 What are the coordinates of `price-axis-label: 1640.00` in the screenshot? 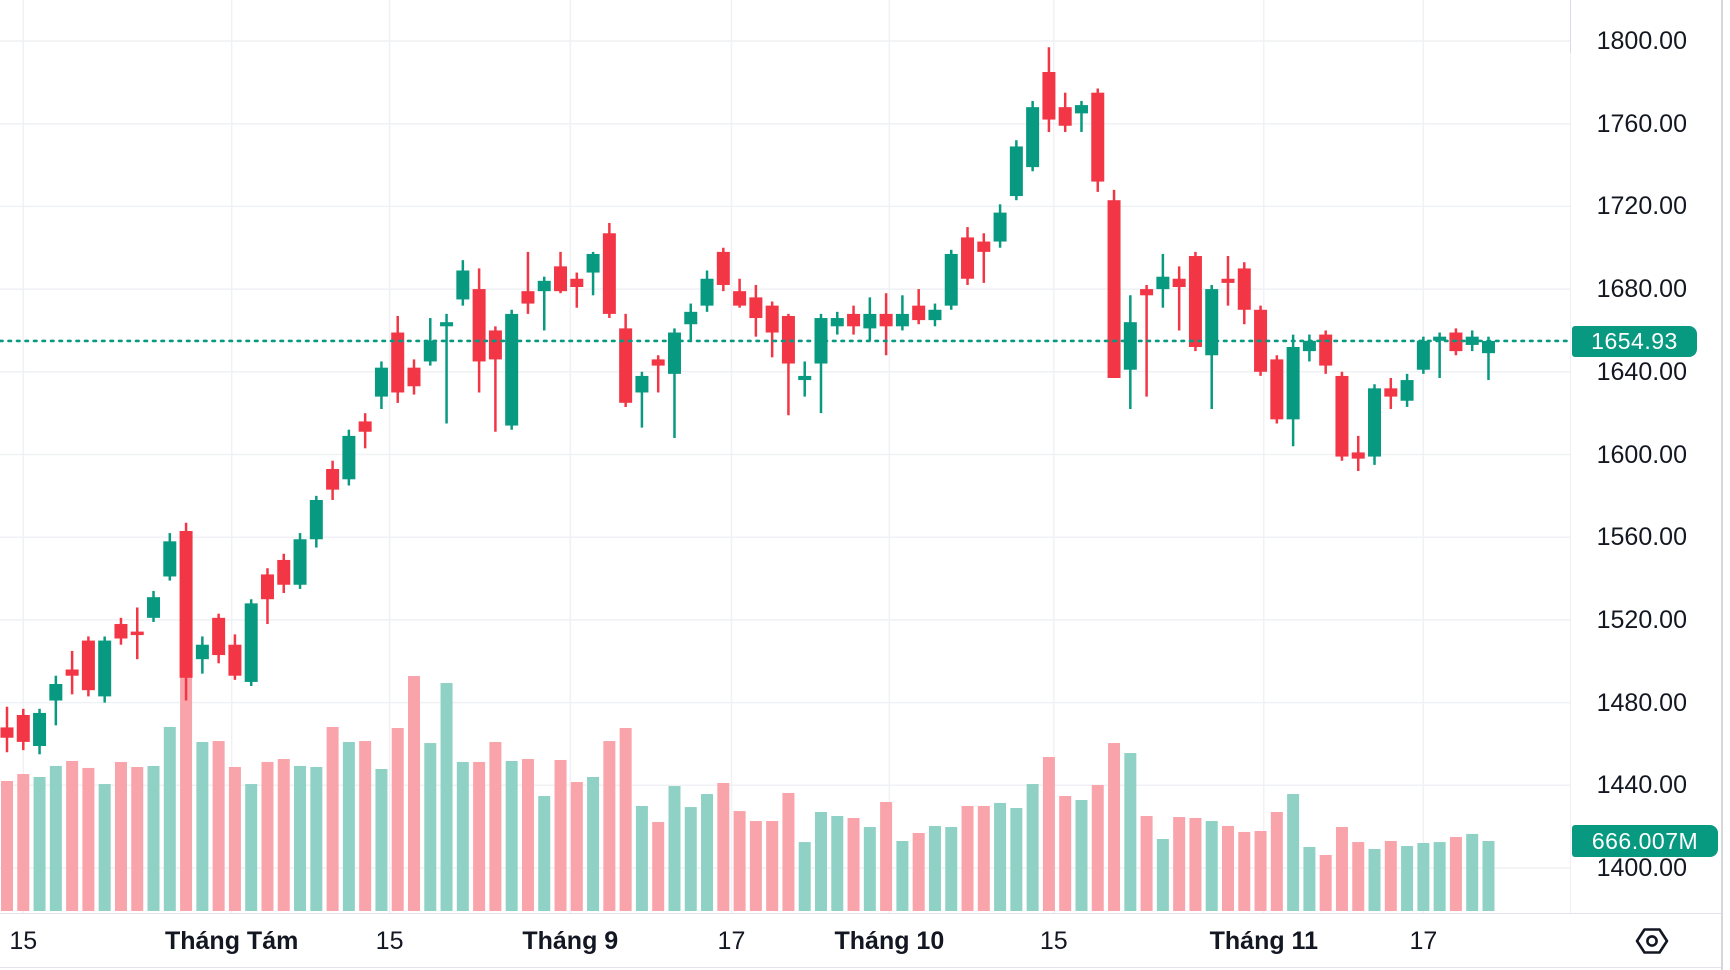 It's located at (1641, 371).